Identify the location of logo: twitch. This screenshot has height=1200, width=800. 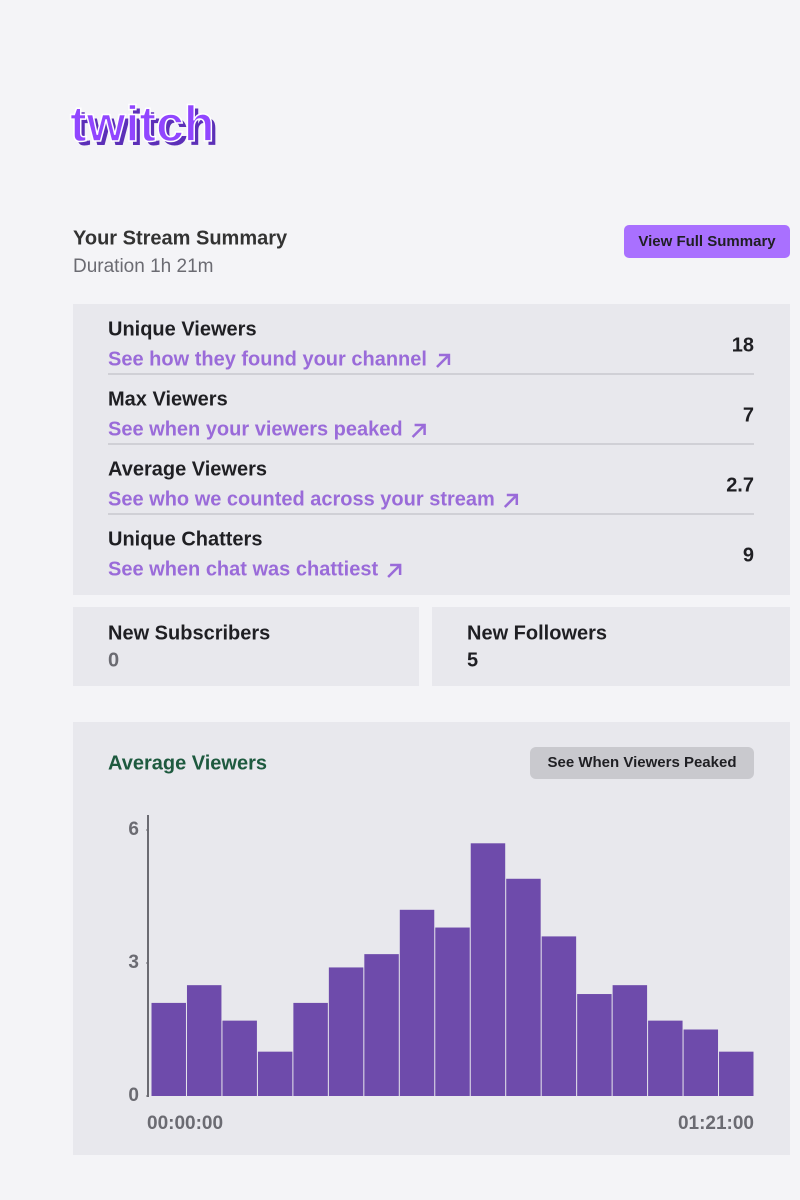
(142, 124).